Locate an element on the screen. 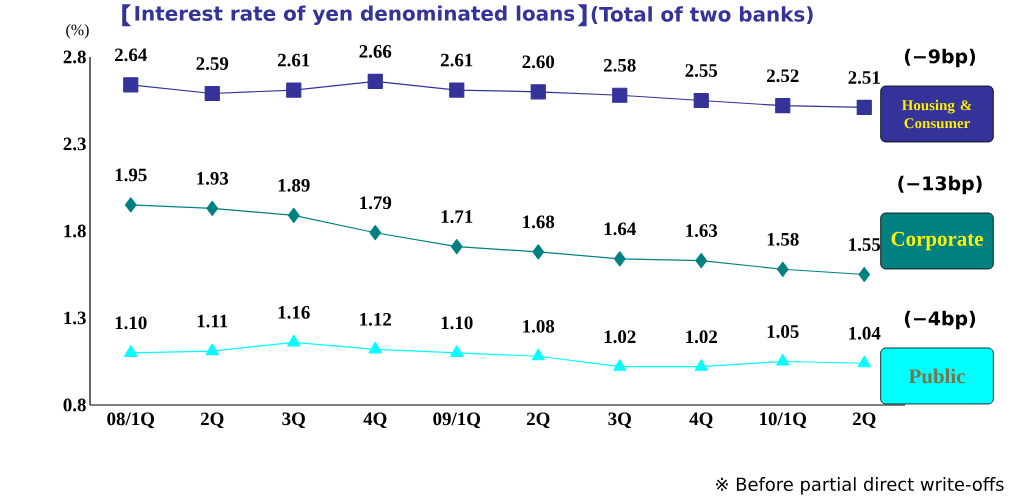  y-tick-label: 0.8 is located at coordinates (74, 405).